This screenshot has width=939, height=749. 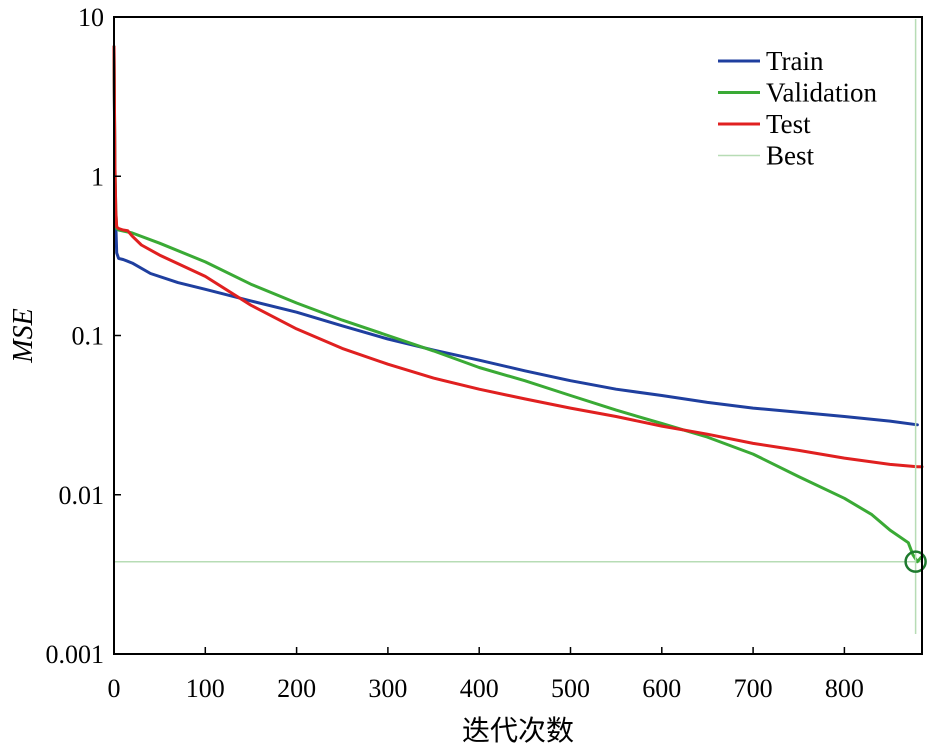 I want to click on legend-label-train: Train, so click(x=795, y=61).